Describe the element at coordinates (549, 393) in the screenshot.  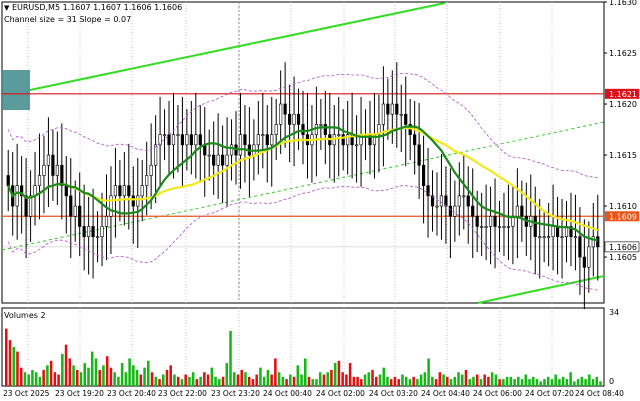
I see `time-axis-label: 24 Oct 07:20` at that location.